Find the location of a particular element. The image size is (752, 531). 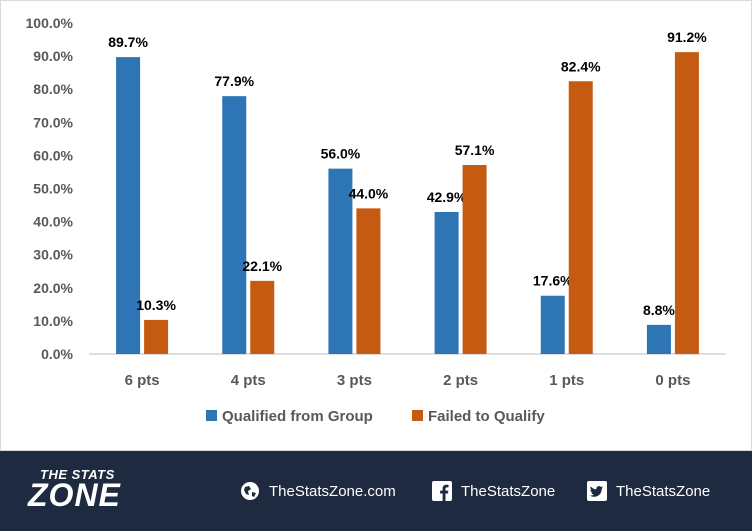

data-label: 56.0% is located at coordinates (341, 154).